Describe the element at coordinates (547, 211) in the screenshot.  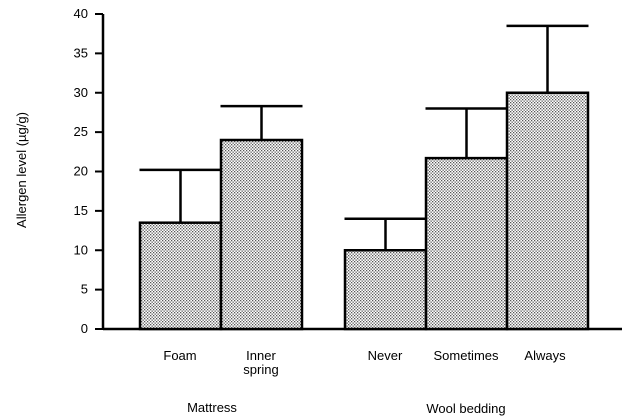
I see `bar-always` at that location.